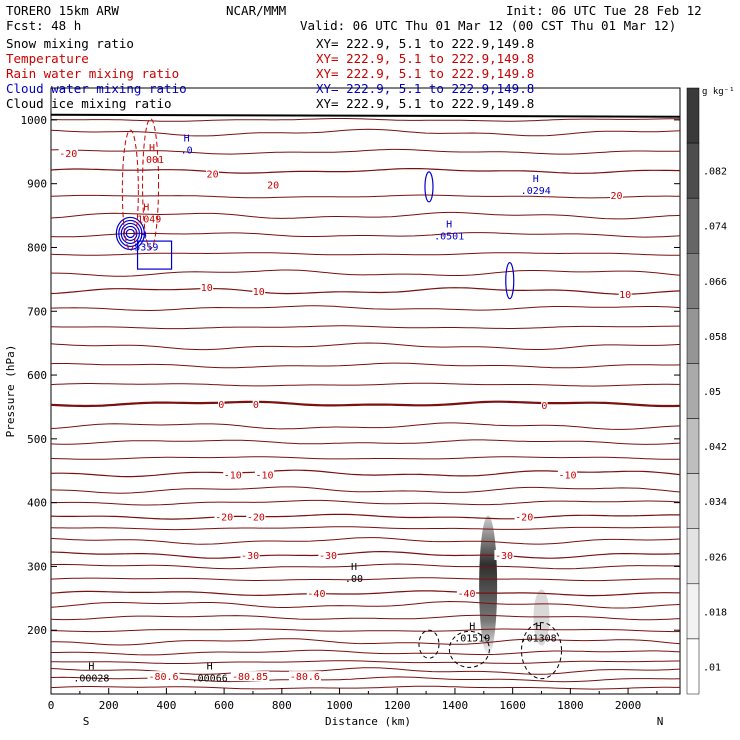 The height and width of the screenshot is (740, 740). What do you see at coordinates (37, 311) in the screenshot?
I see `y-tick-label: 700` at bounding box center [37, 311].